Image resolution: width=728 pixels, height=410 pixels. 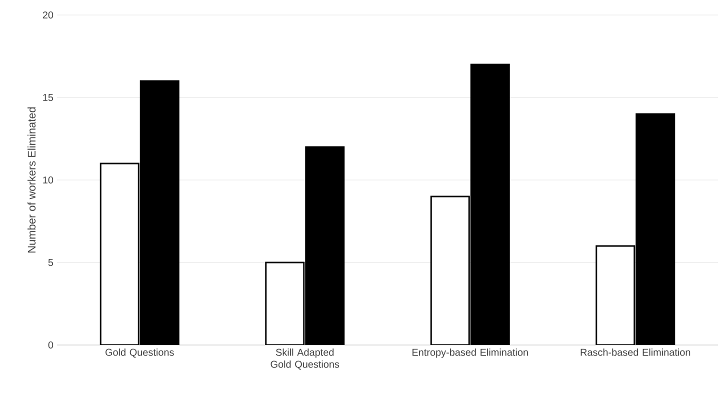 I want to click on y-tick-label: 10, so click(x=48, y=180).